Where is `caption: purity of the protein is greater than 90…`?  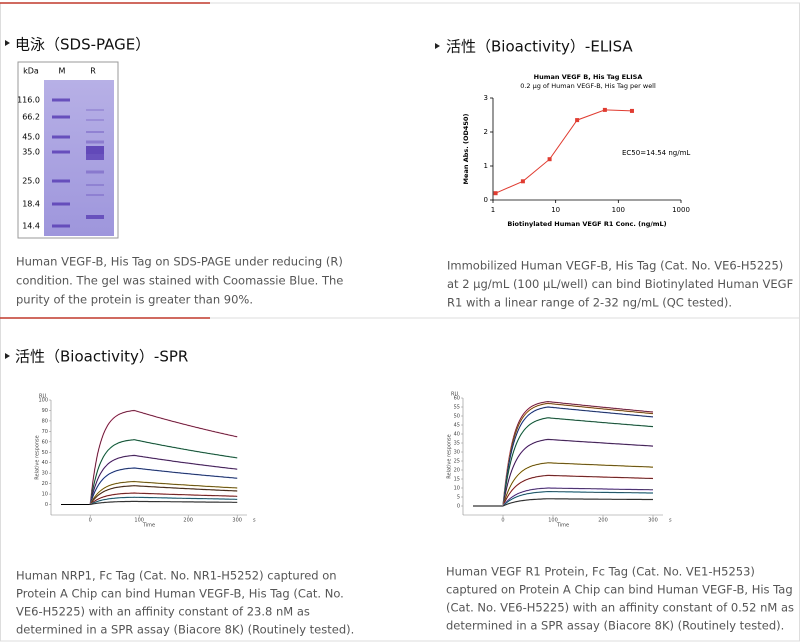 caption: purity of the protein is greater than 90… is located at coordinates (134, 300).